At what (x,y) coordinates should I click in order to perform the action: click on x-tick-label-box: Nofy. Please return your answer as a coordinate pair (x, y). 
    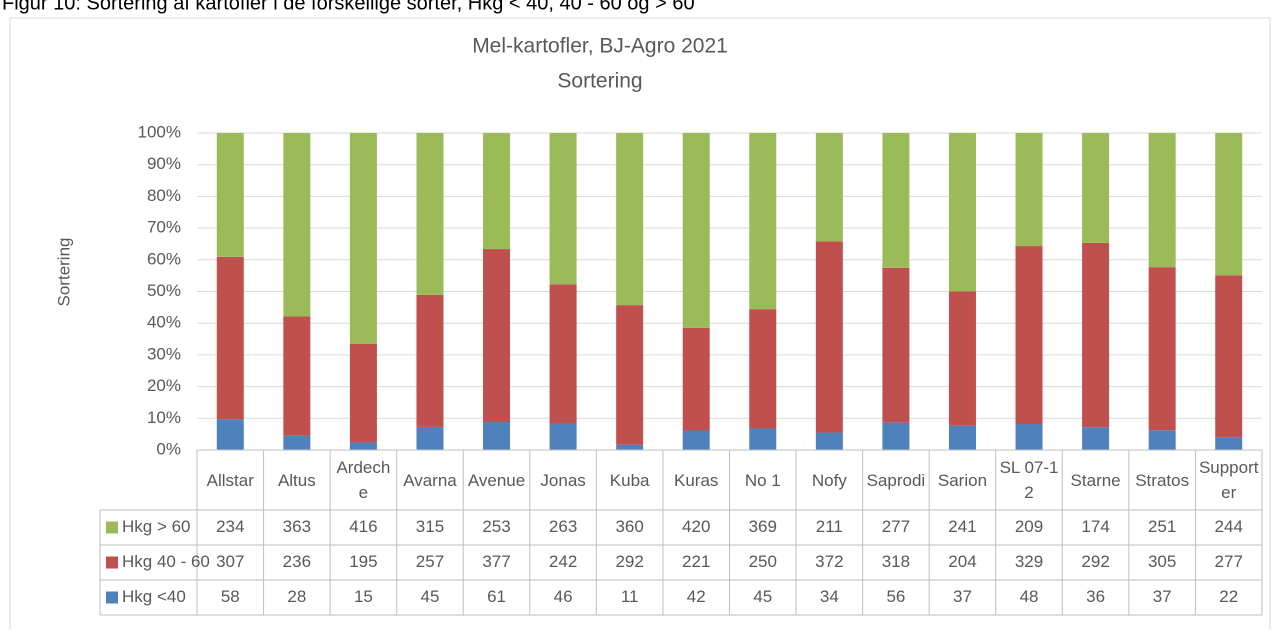
    Looking at the image, I should click on (829, 480).